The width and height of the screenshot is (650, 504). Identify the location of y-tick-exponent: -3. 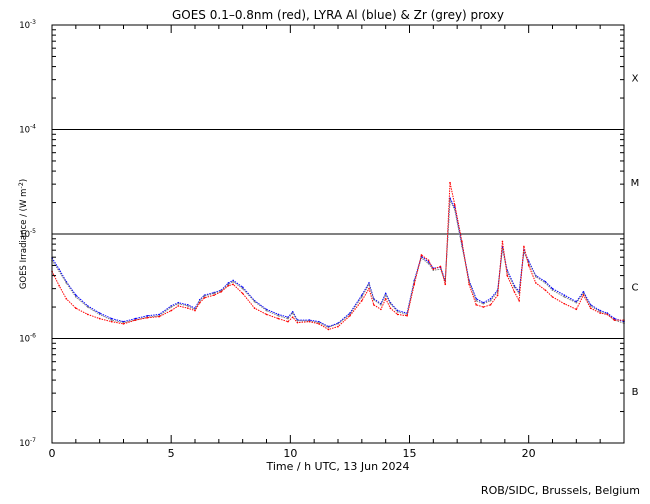
(33, 22).